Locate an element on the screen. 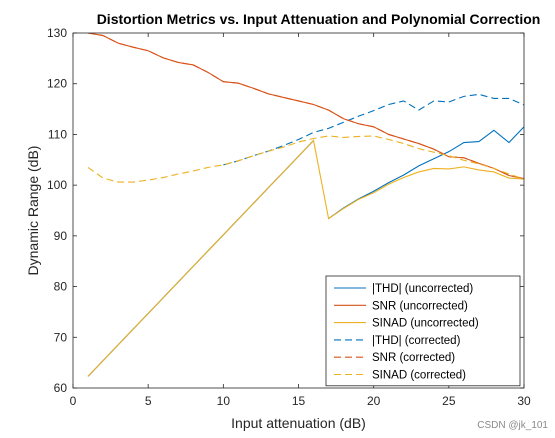 Image resolution: width=555 pixels, height=438 pixels. watermark: CSDN @jk_101 is located at coordinates (512, 425).